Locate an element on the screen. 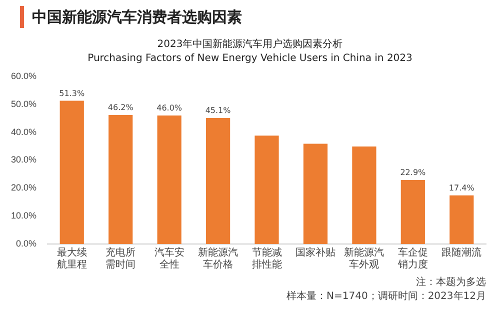 This screenshot has width=500, height=325. text: 注：本题为多选 is located at coordinates (450, 283).